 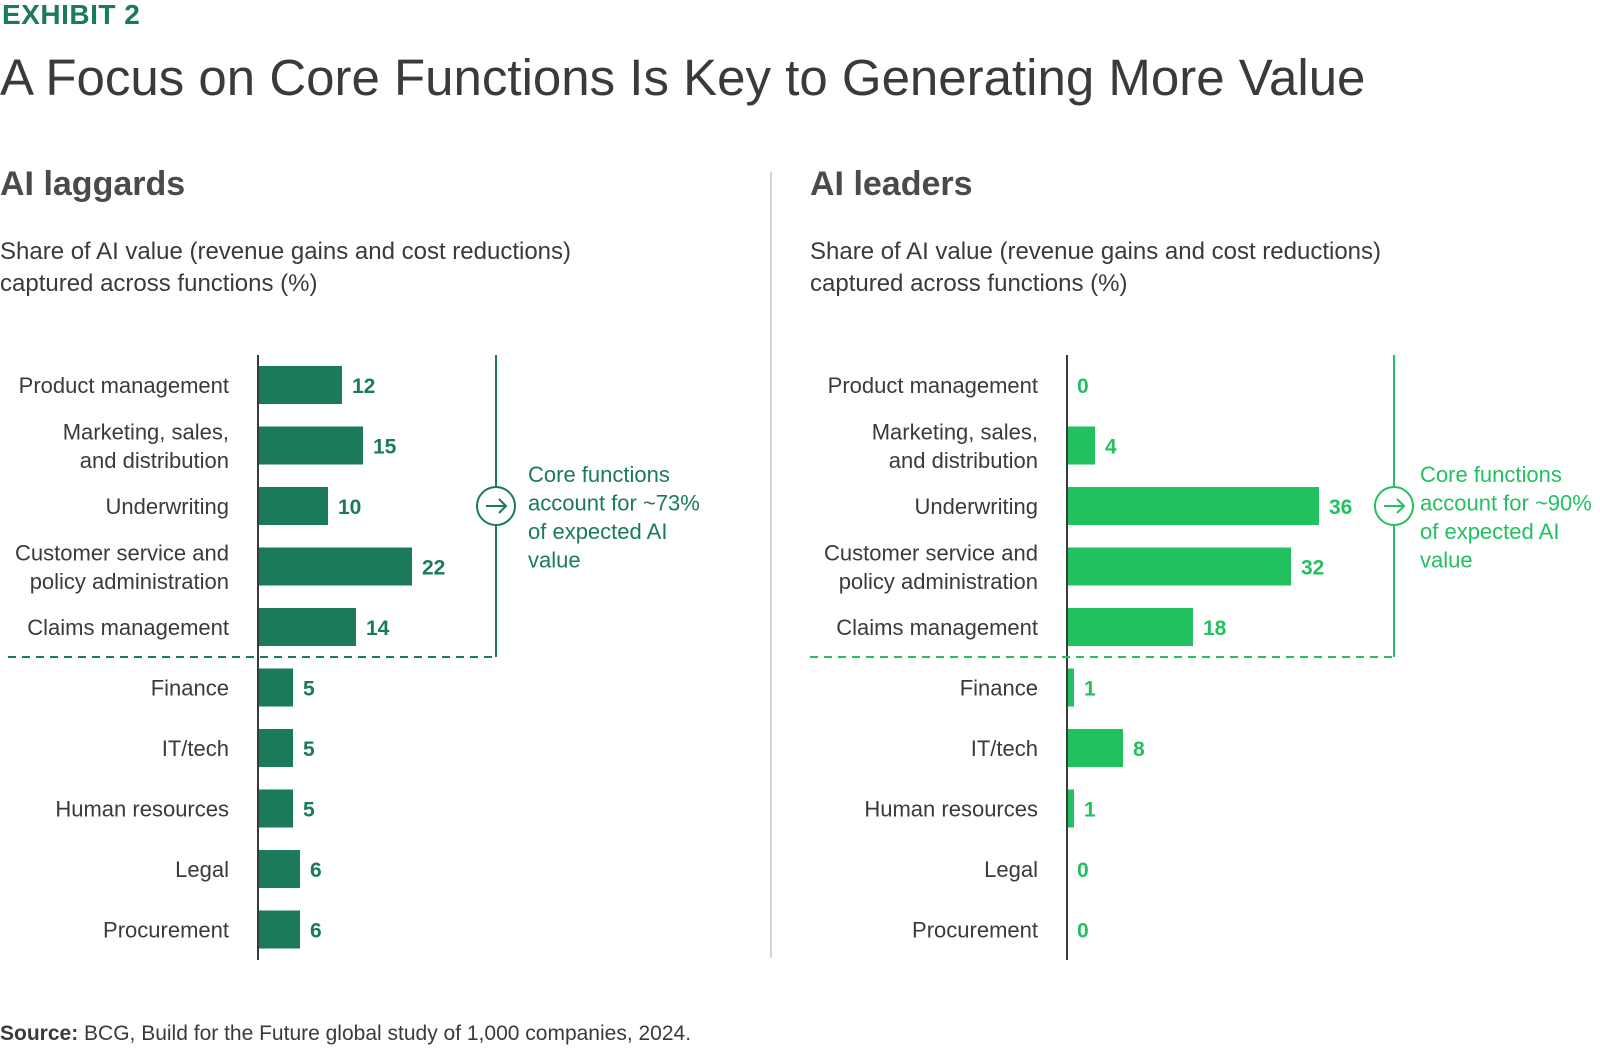 I want to click on value-label-laggards-2: 10, so click(x=349, y=507).